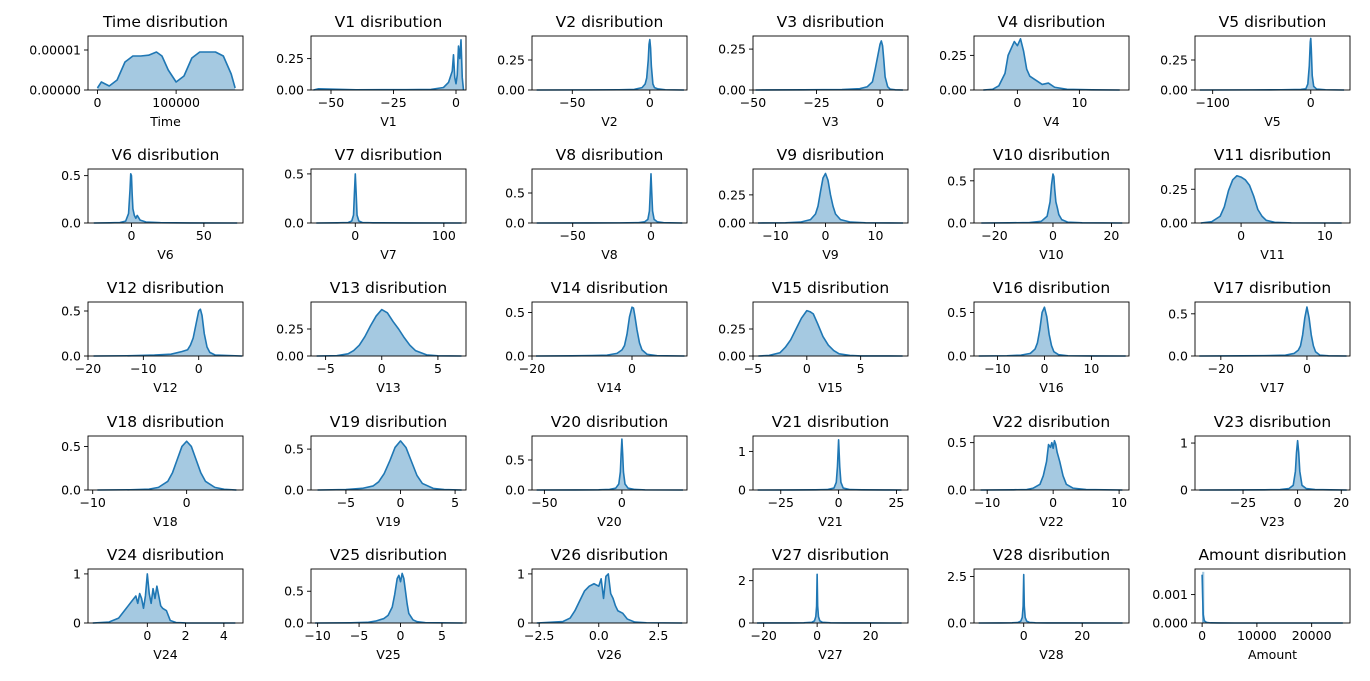 The image size is (1370, 681). Describe the element at coordinates (609, 387) in the screenshot. I see `x-axis-label: V14` at that location.